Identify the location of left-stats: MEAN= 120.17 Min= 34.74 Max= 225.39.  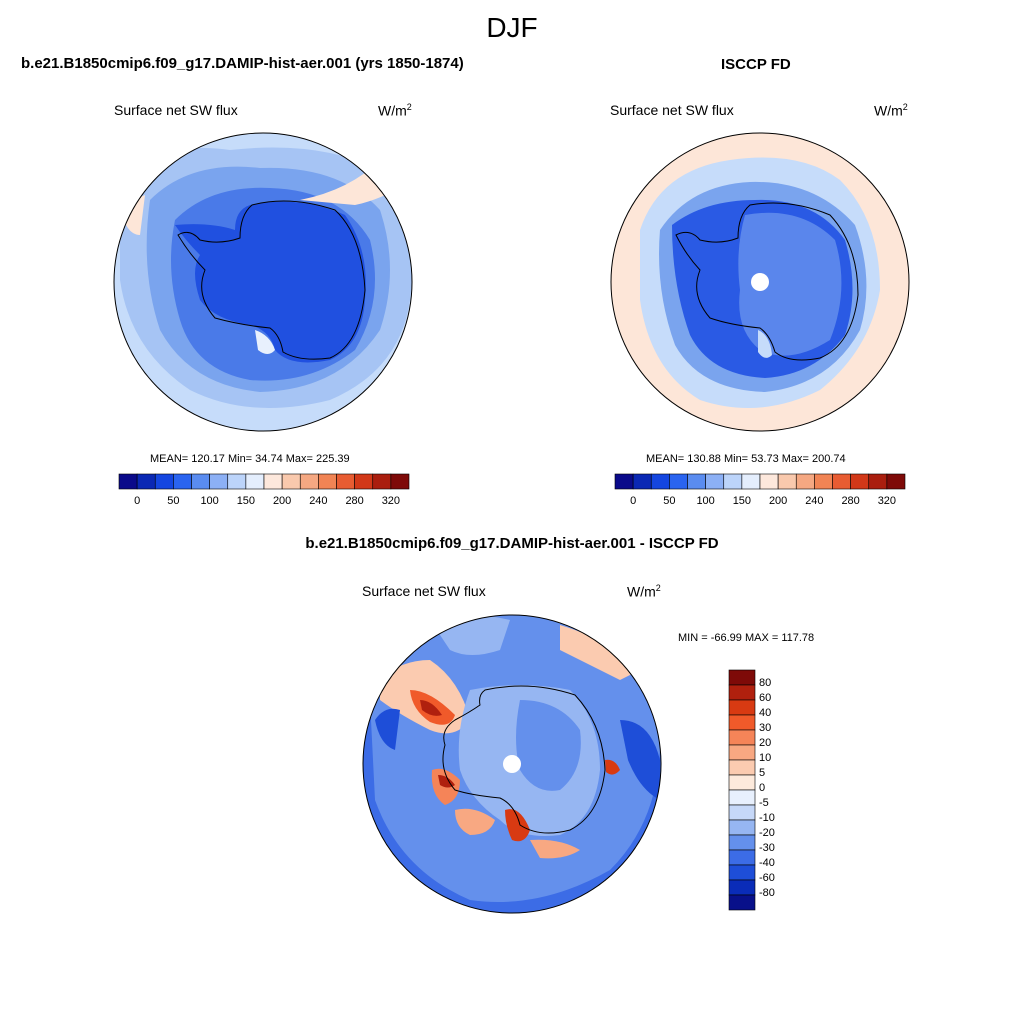
(250, 459).